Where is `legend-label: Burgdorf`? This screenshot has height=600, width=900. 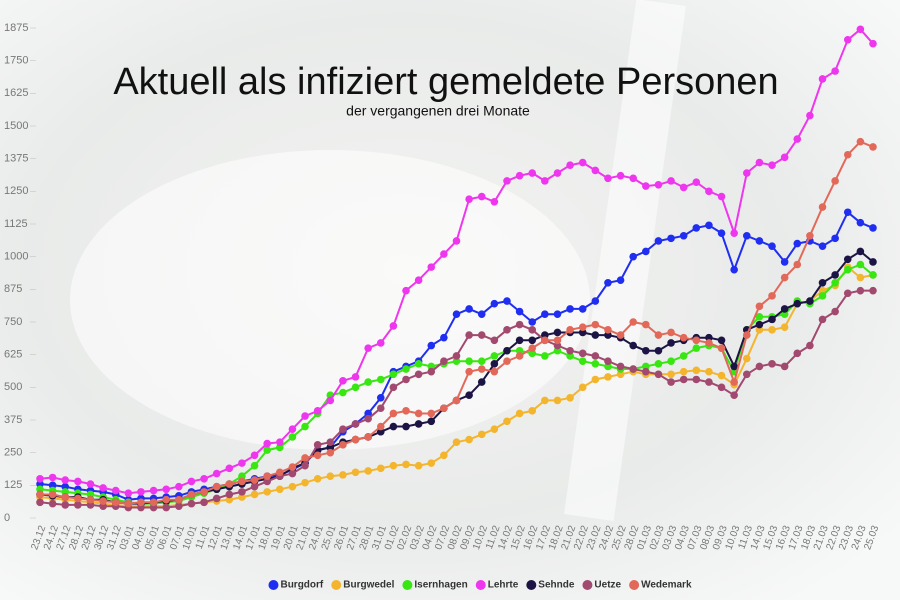
legend-label: Burgdorf is located at coordinates (301, 585).